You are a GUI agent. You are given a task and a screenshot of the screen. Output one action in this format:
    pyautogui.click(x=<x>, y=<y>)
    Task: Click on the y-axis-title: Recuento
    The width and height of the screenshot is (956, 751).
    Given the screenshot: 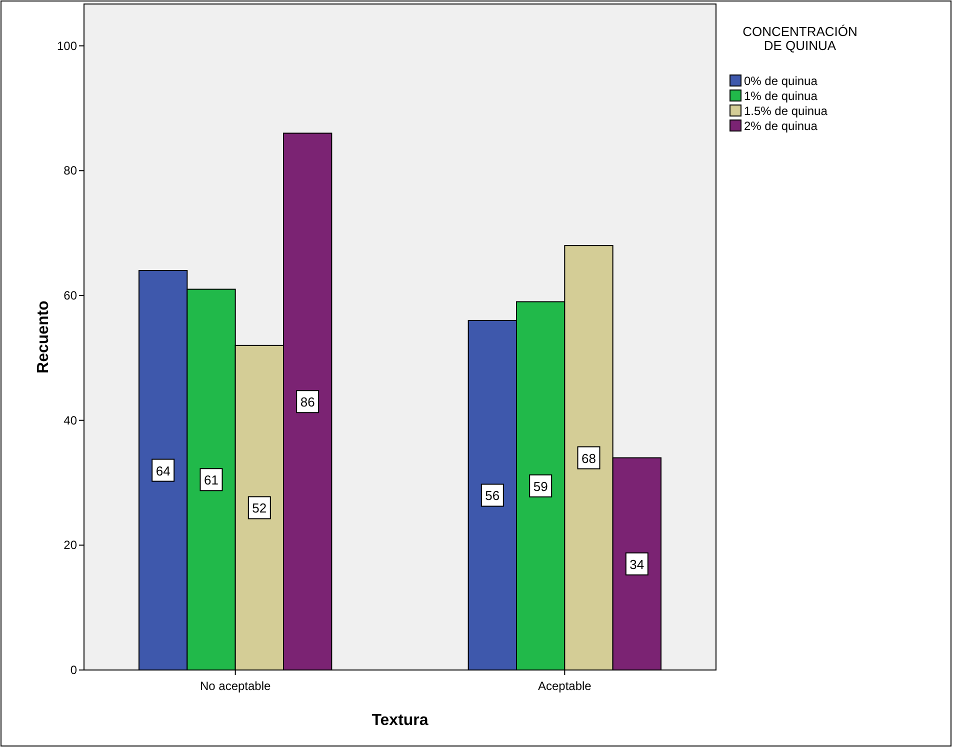 What is the action you would take?
    pyautogui.click(x=43, y=337)
    